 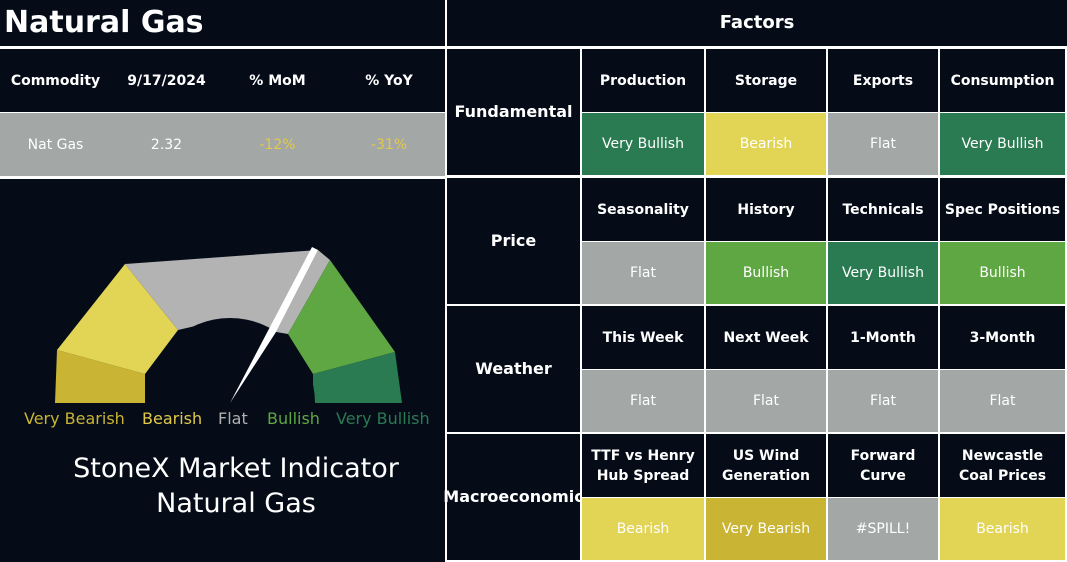 I want to click on factor-label-forward-curve: Forward Curve, so click(x=883, y=465).